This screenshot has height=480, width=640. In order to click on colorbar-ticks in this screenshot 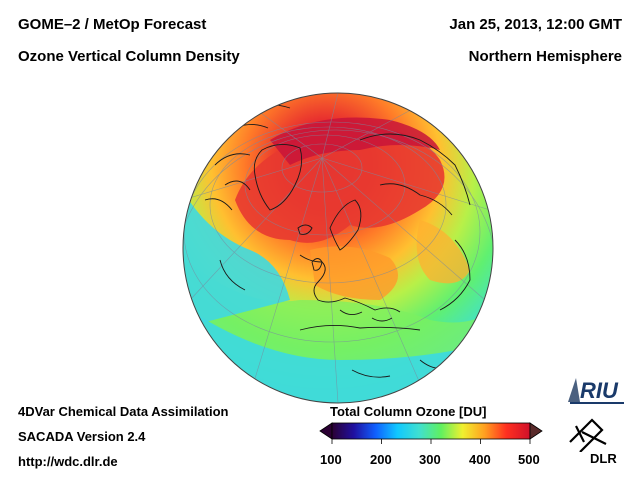, I will do `click(431, 441)`.